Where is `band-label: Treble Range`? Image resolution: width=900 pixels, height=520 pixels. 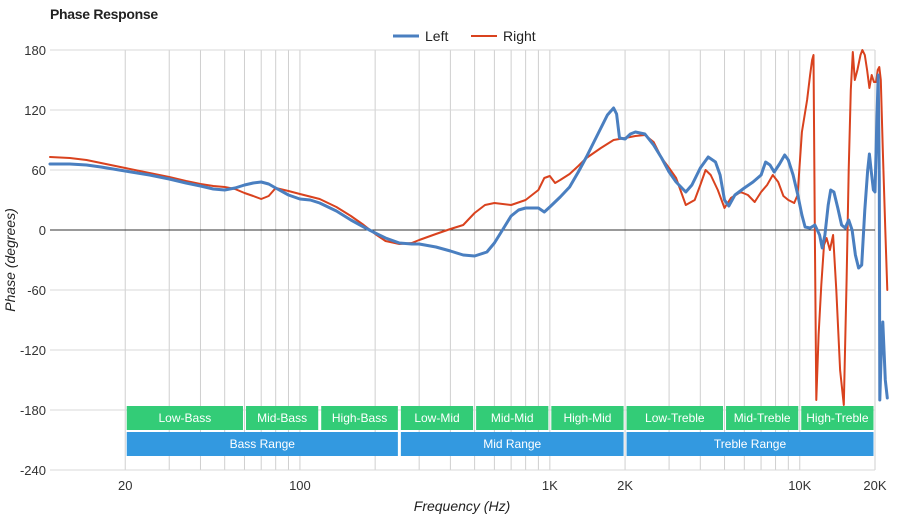
band-label: Treble Range is located at coordinates (750, 444).